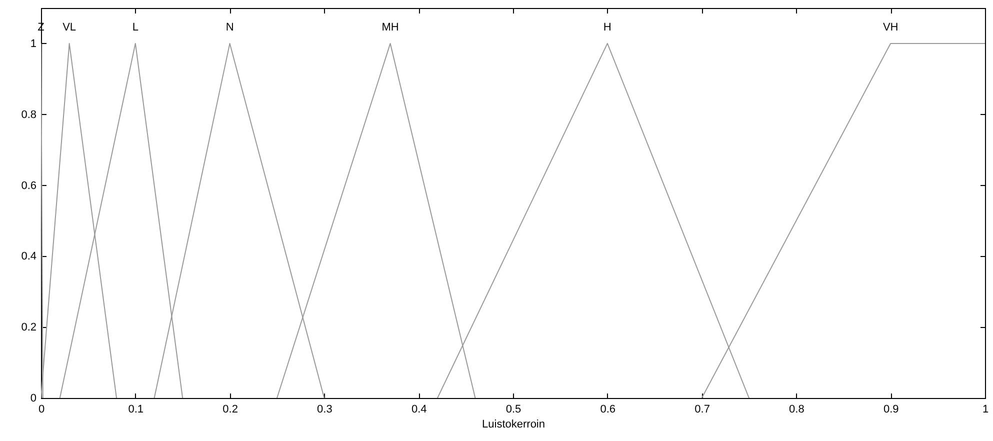 Image resolution: width=993 pixels, height=441 pixels. What do you see at coordinates (324, 410) in the screenshot?
I see `x-tick-label: 0.3` at bounding box center [324, 410].